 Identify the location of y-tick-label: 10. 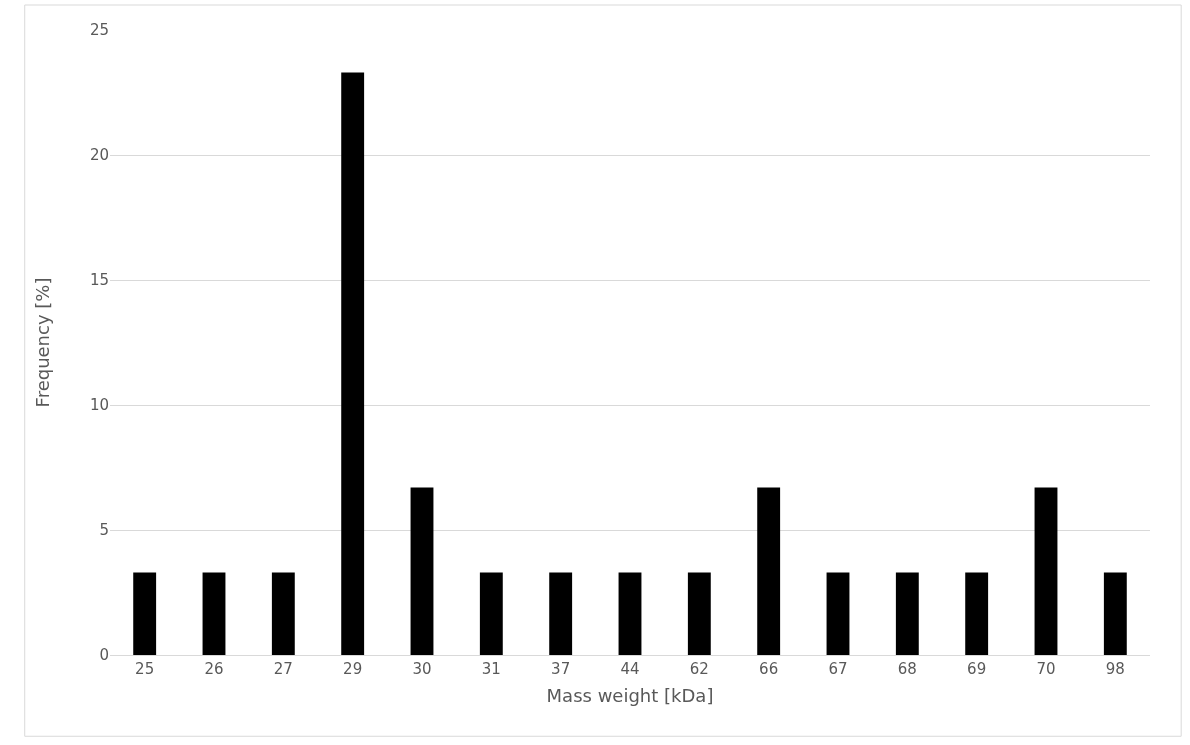
(99, 405).